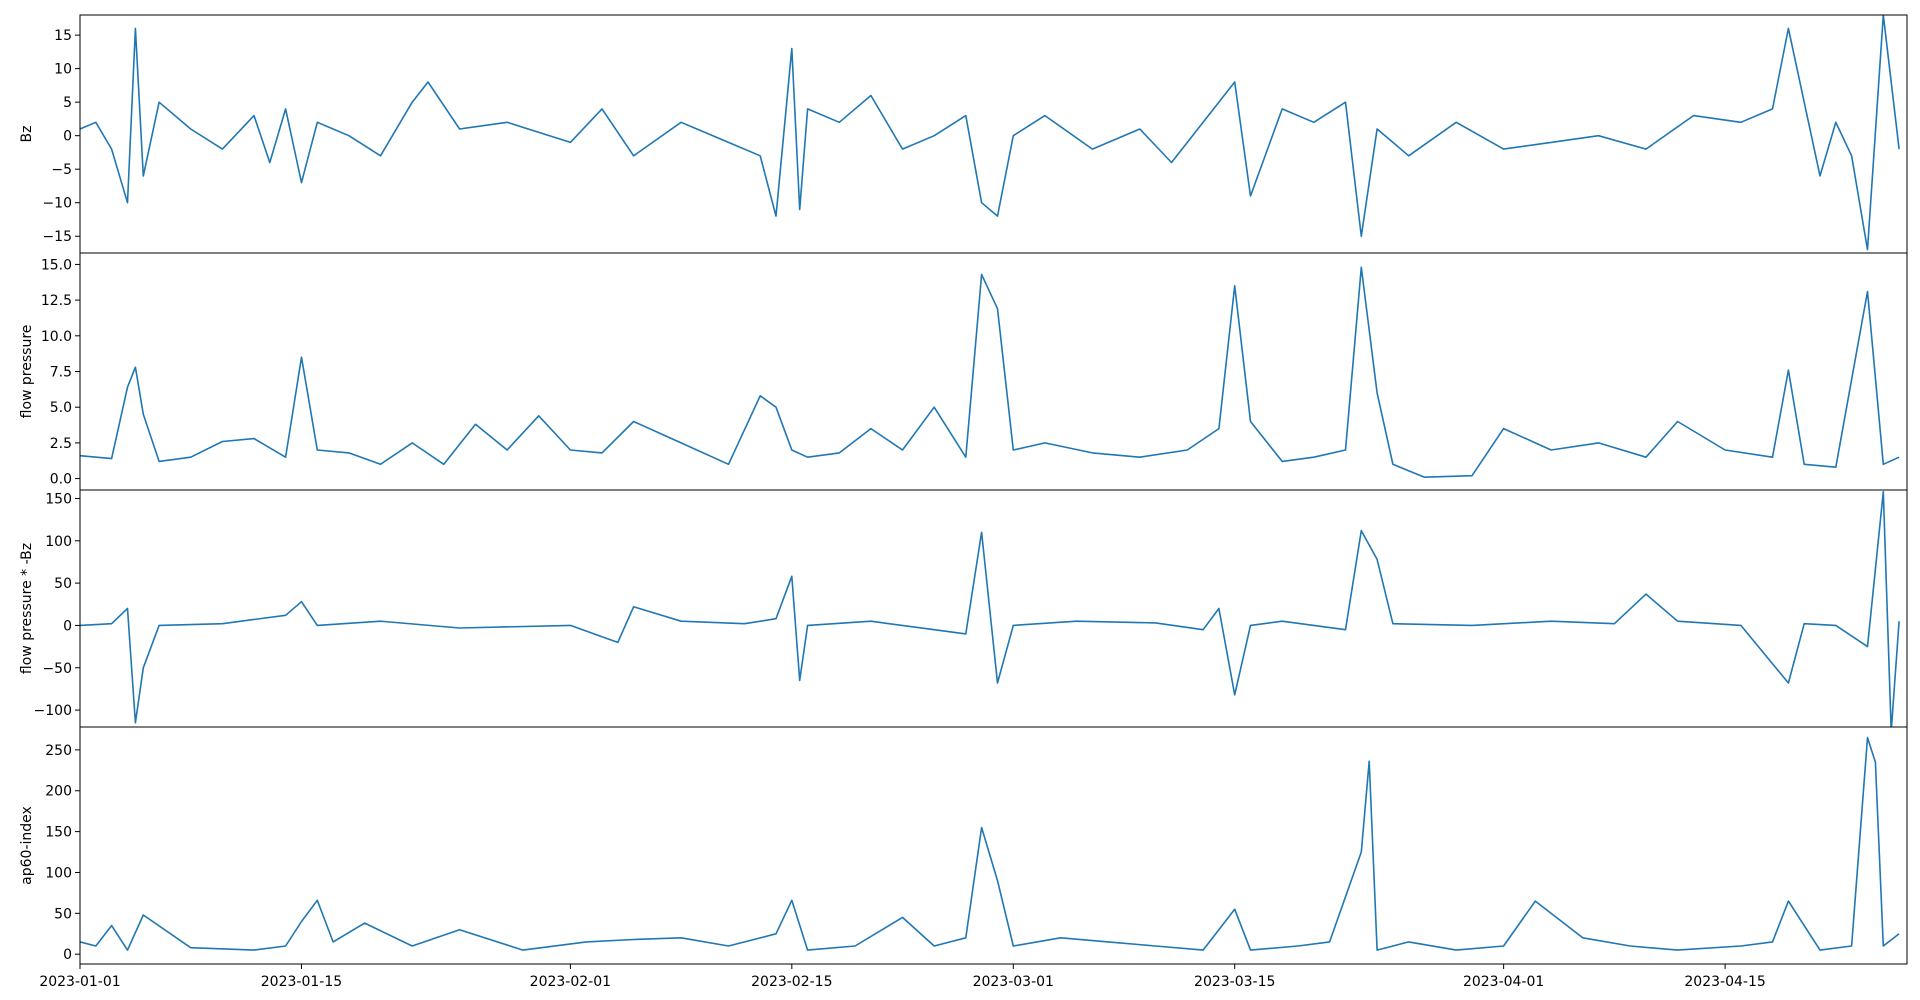 Image resolution: width=1920 pixels, height=1000 pixels. I want to click on y-tick-label: 5, so click(67, 103).